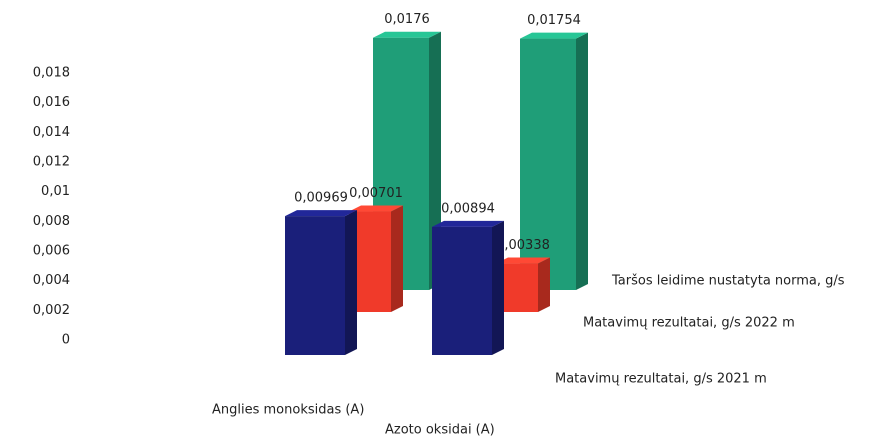 This screenshot has height=436, width=870. Describe the element at coordinates (376, 193) in the screenshot. I see `value-label: 0,00701` at that location.